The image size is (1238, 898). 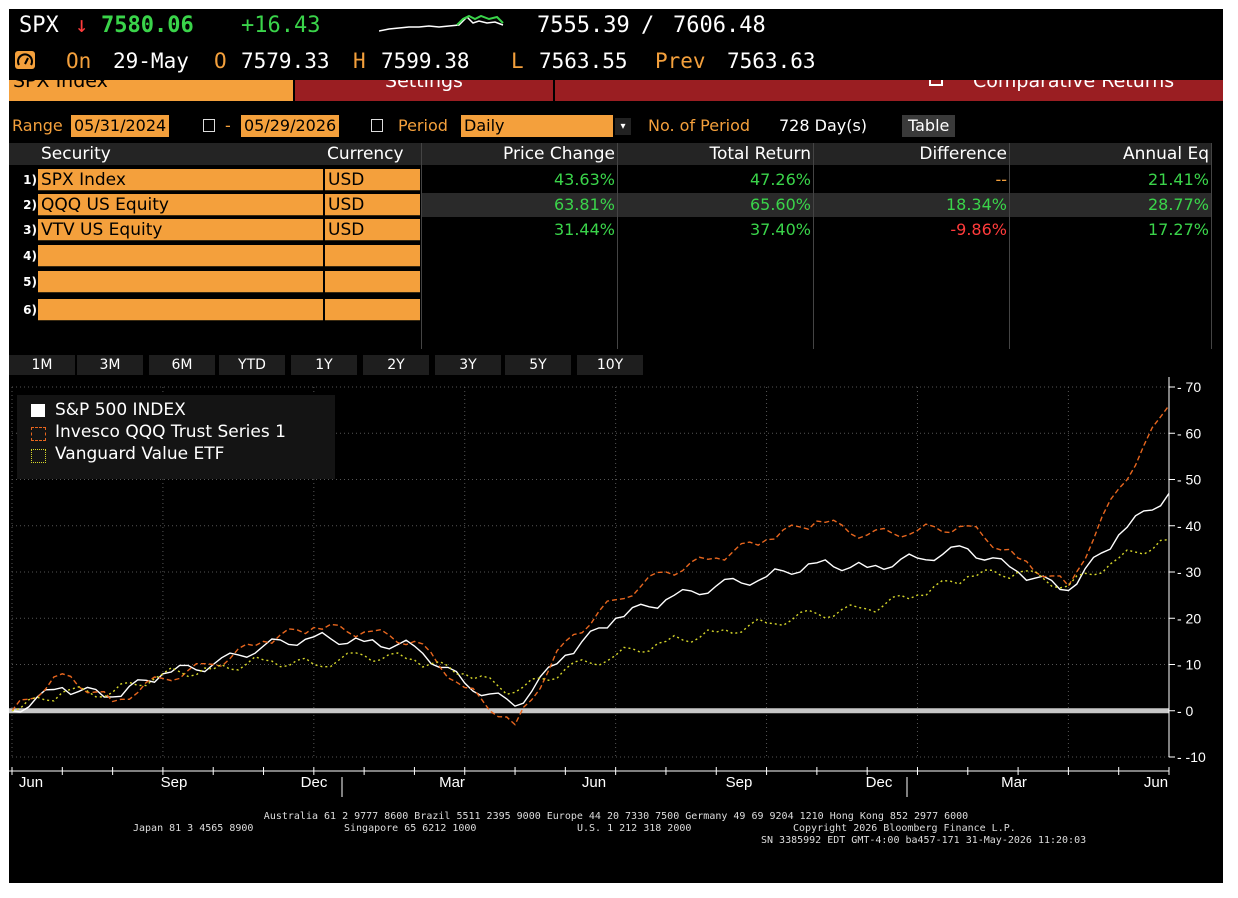 What do you see at coordinates (584, 229) in the screenshot?
I see `price-change-value: 31.44%` at bounding box center [584, 229].